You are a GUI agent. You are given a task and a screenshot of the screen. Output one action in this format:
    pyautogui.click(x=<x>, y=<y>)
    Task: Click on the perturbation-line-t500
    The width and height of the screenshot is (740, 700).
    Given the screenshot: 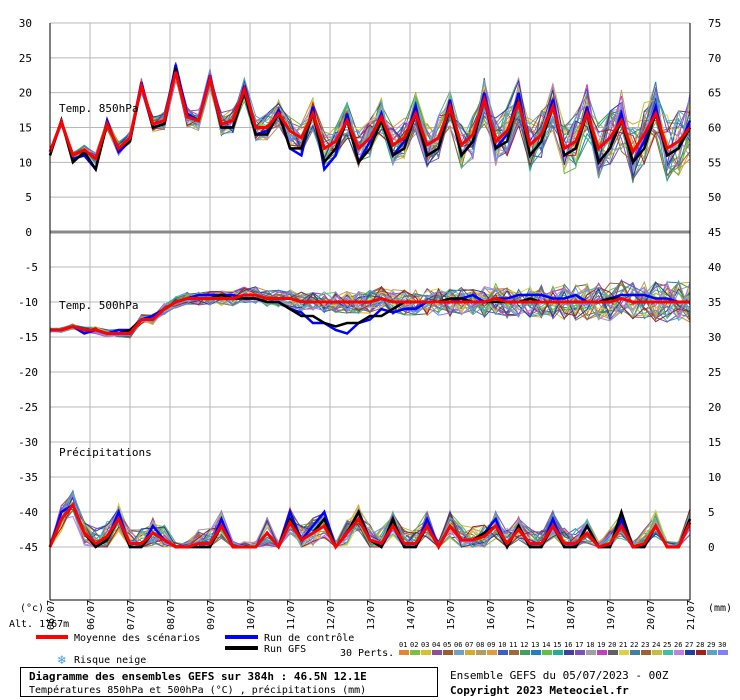 What is the action you would take?
    pyautogui.click(x=370, y=309)
    